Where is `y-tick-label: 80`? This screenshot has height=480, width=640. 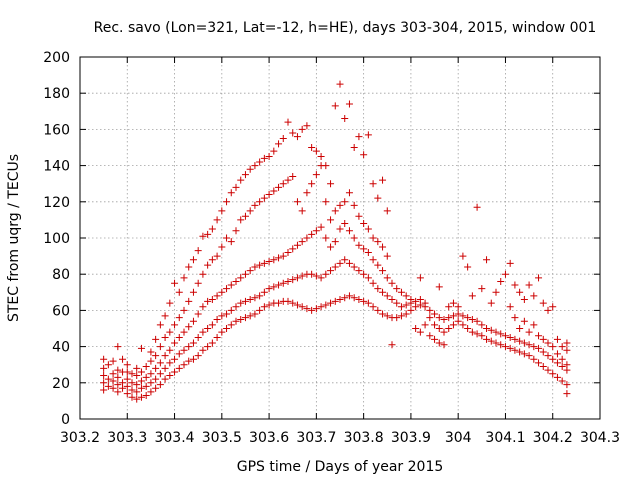
y-tick-label: 80 is located at coordinates (61, 275).